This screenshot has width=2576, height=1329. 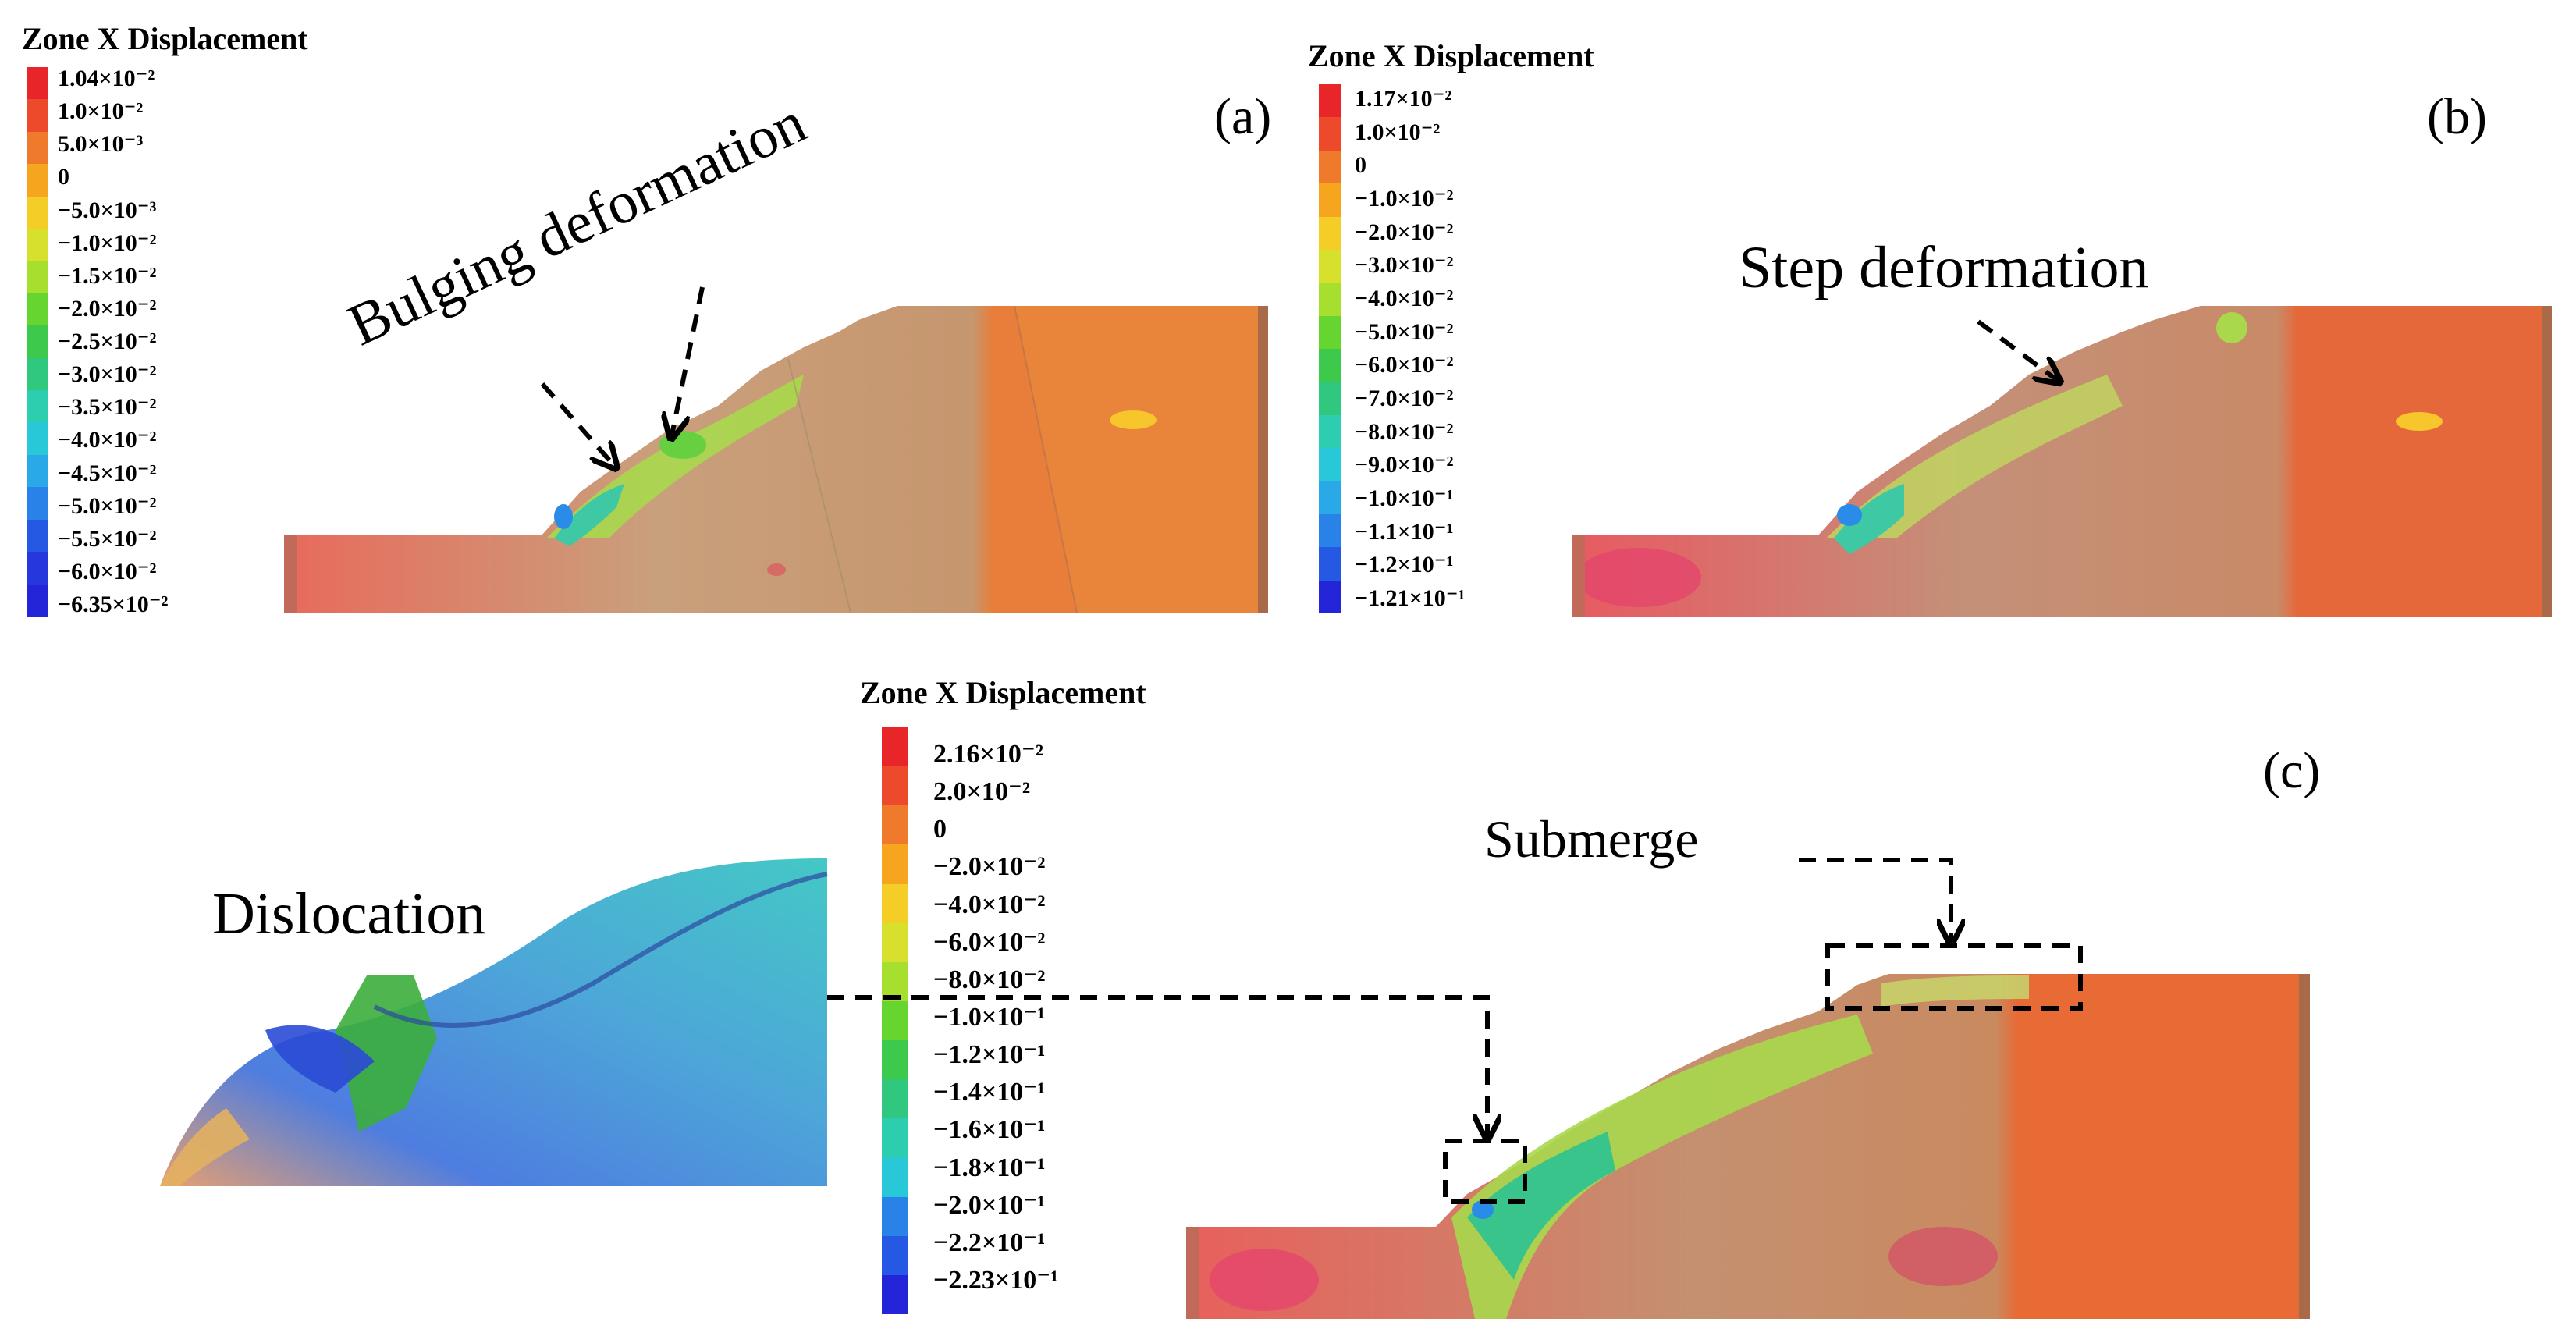 What do you see at coordinates (108, 538) in the screenshot?
I see `legend-tick-label: −5.5×10⁻²` at bounding box center [108, 538].